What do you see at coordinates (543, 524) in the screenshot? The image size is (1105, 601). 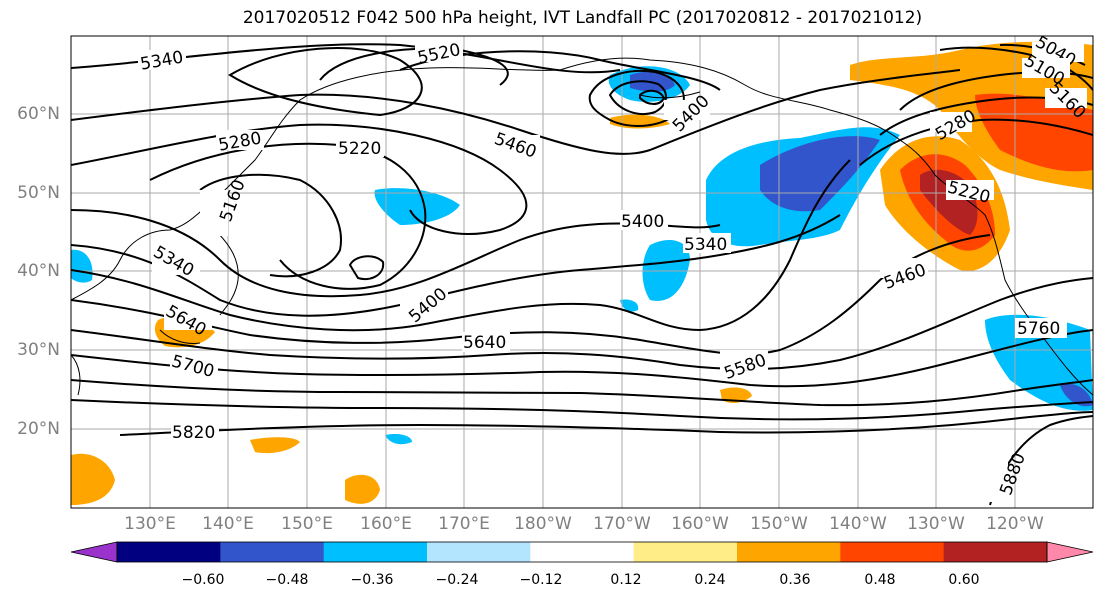 I see `lon-label: 180°W` at bounding box center [543, 524].